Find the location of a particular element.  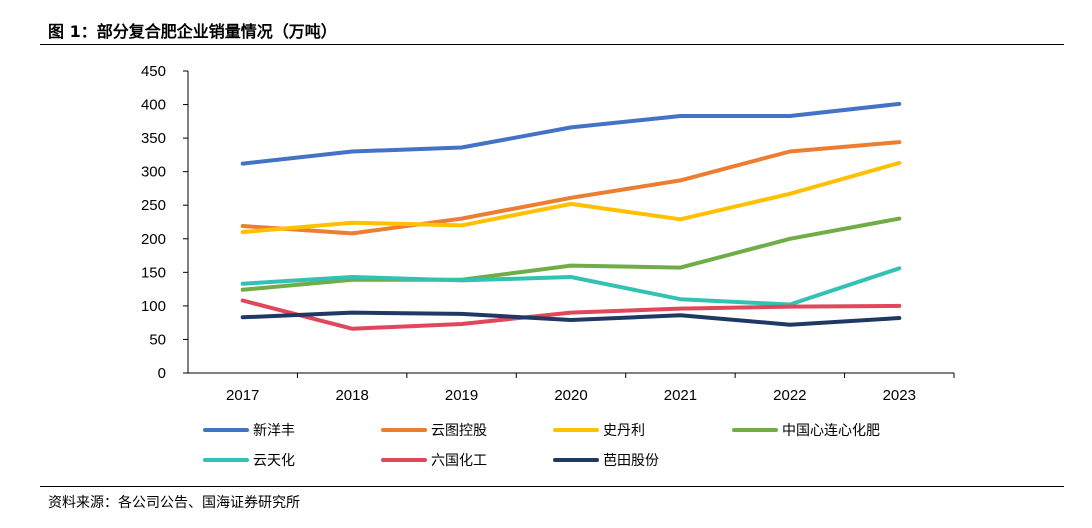

source-note: 资料来源：各公司公告、国海证券研究所 is located at coordinates (174, 503).